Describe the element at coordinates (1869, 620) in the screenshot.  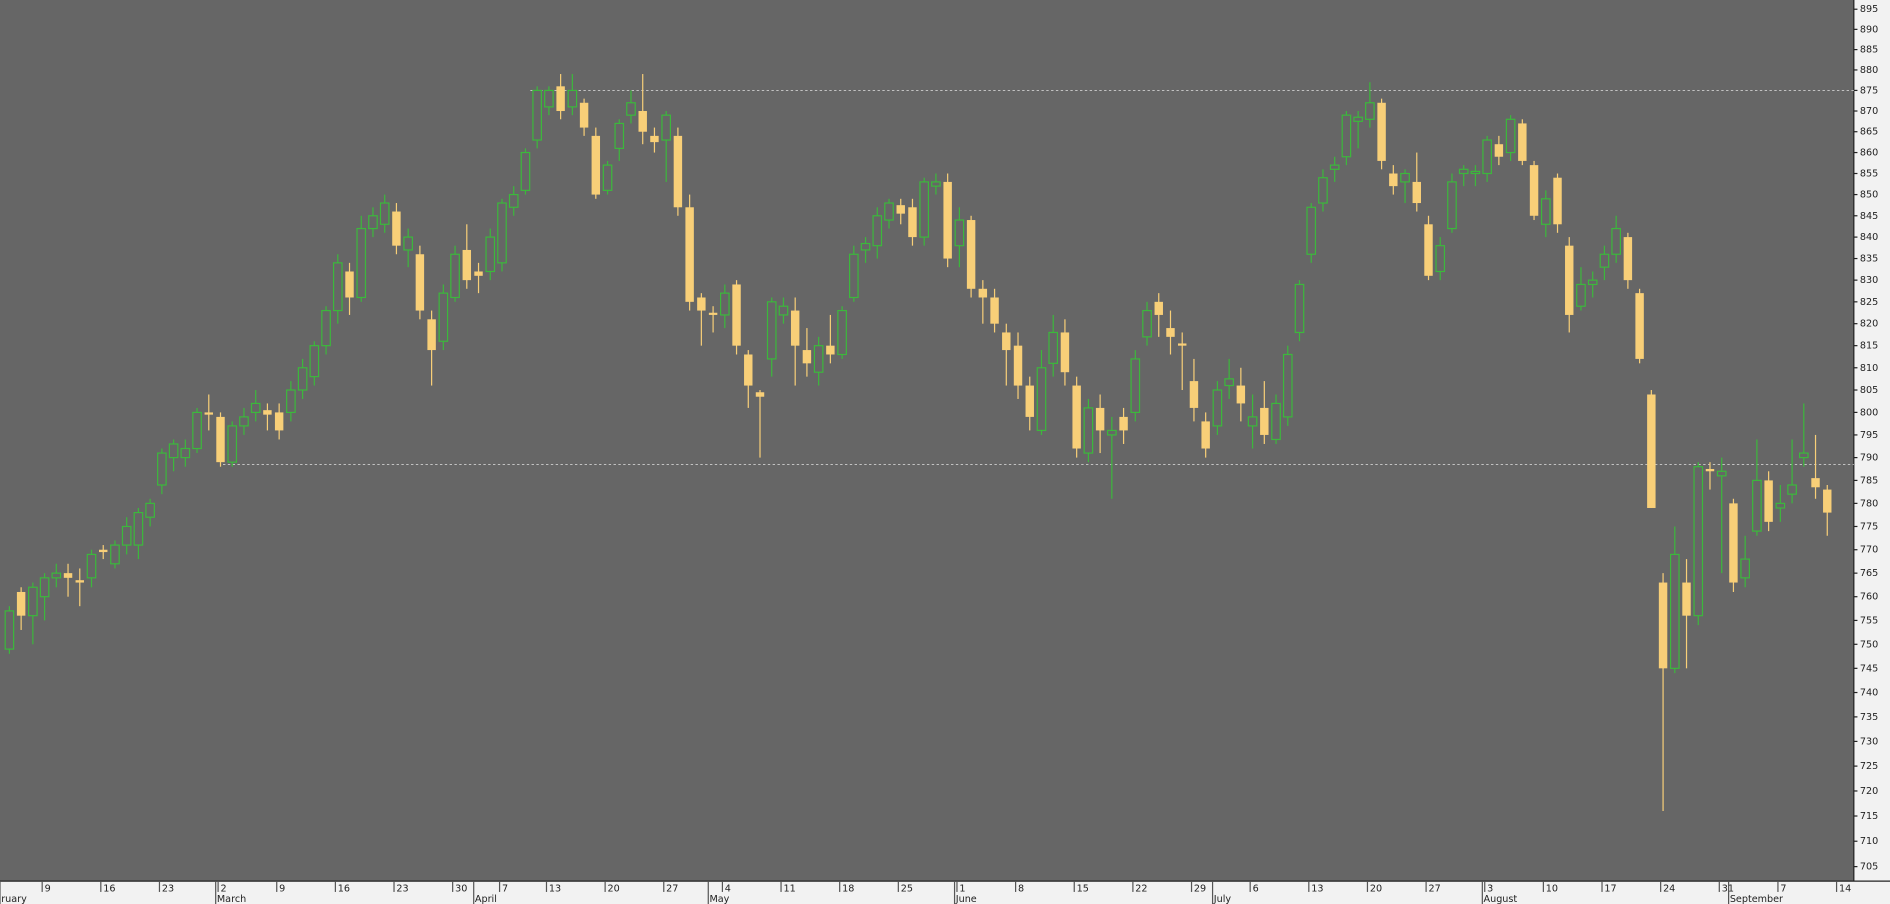
I see `y-tick-label: 755` at that location.